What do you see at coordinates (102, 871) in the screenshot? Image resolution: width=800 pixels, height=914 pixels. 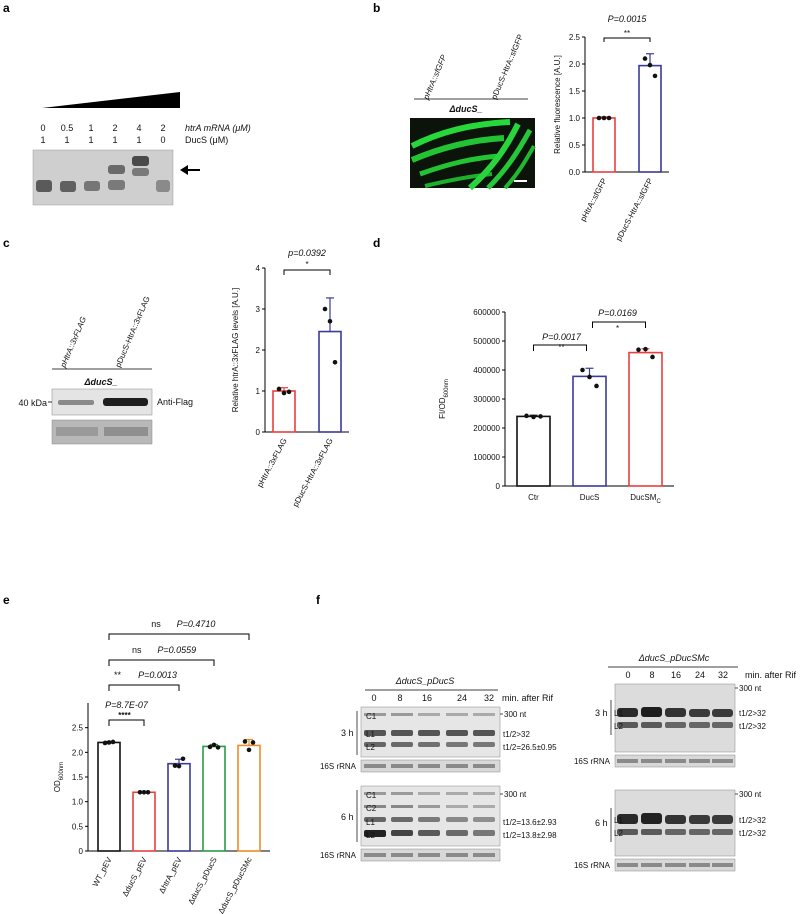 I see `x-tick-label: WT_pEV` at bounding box center [102, 871].